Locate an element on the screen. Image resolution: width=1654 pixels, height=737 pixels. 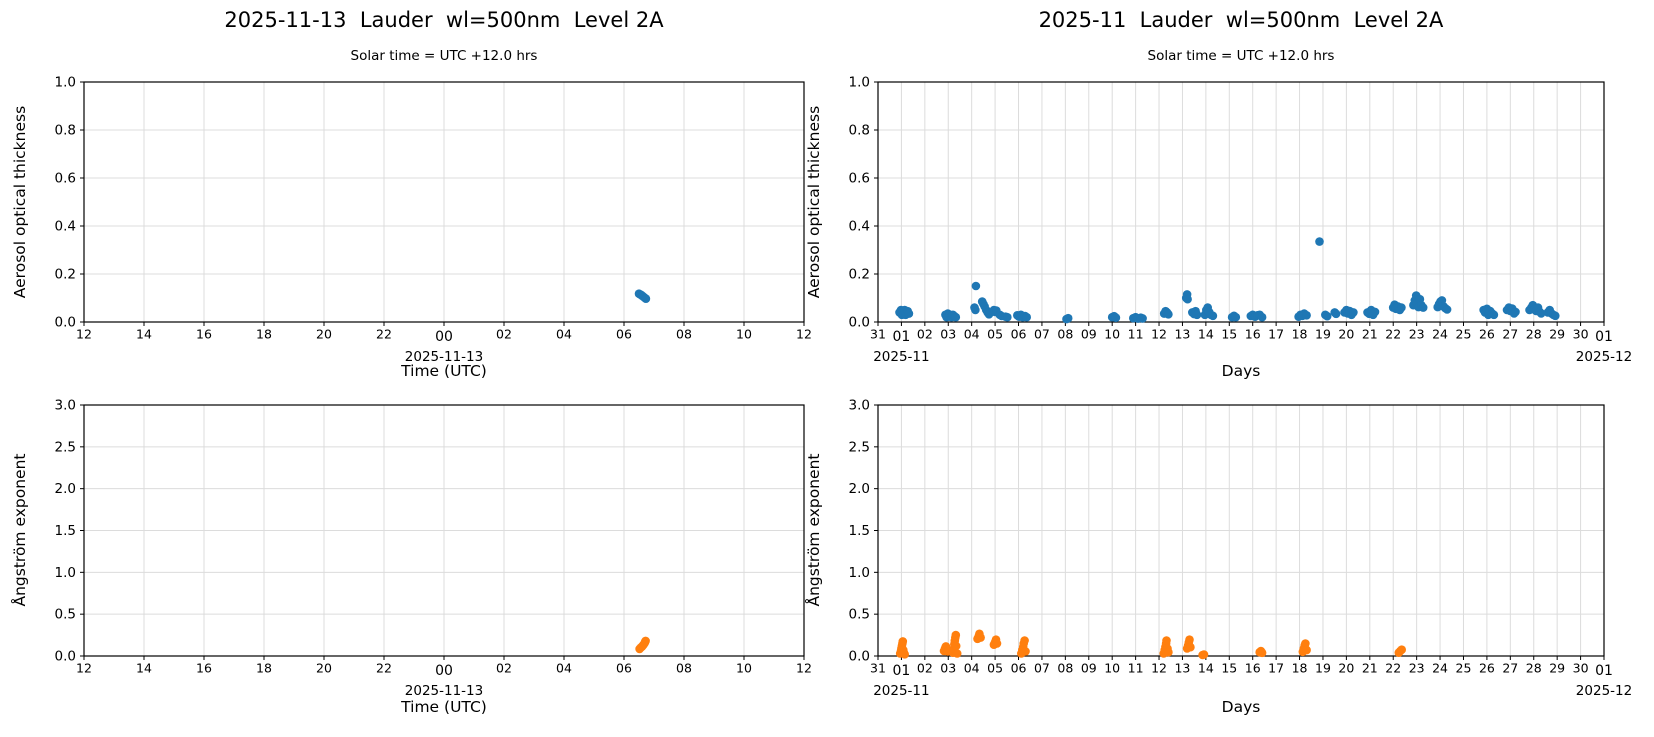
chart-subtitle-top-right: Solar time = UTC +12.0 hrs is located at coordinates (1241, 56).